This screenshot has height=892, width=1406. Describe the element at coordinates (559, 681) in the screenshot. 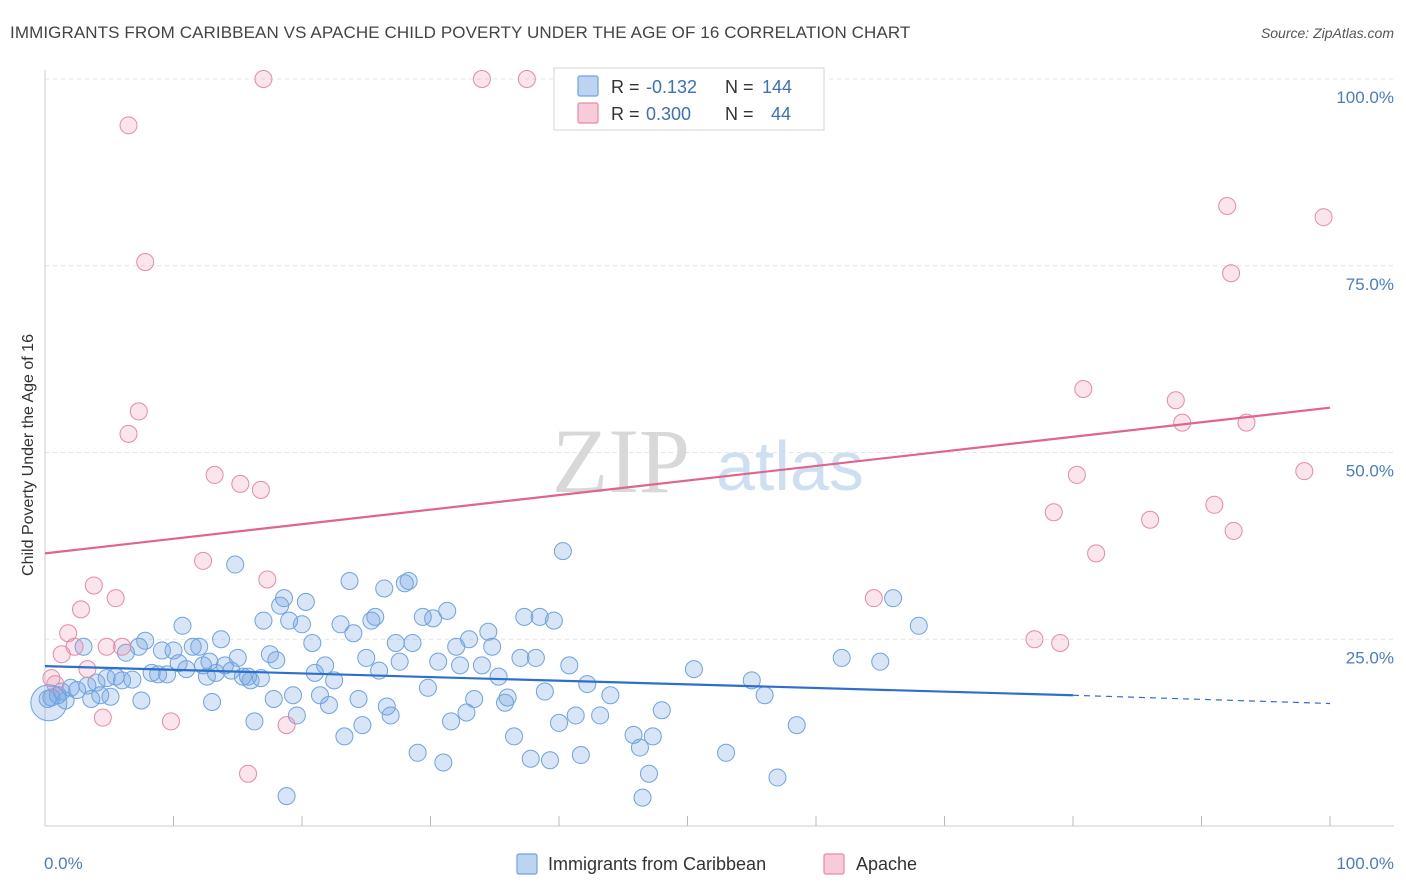

I see `trend-line-caribbean` at that location.